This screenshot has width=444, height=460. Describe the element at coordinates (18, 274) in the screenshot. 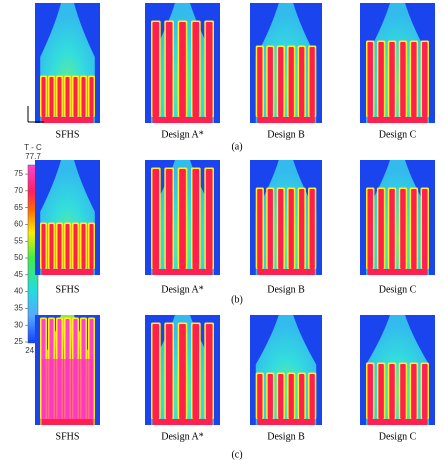

I see `tick-label: 45` at that location.